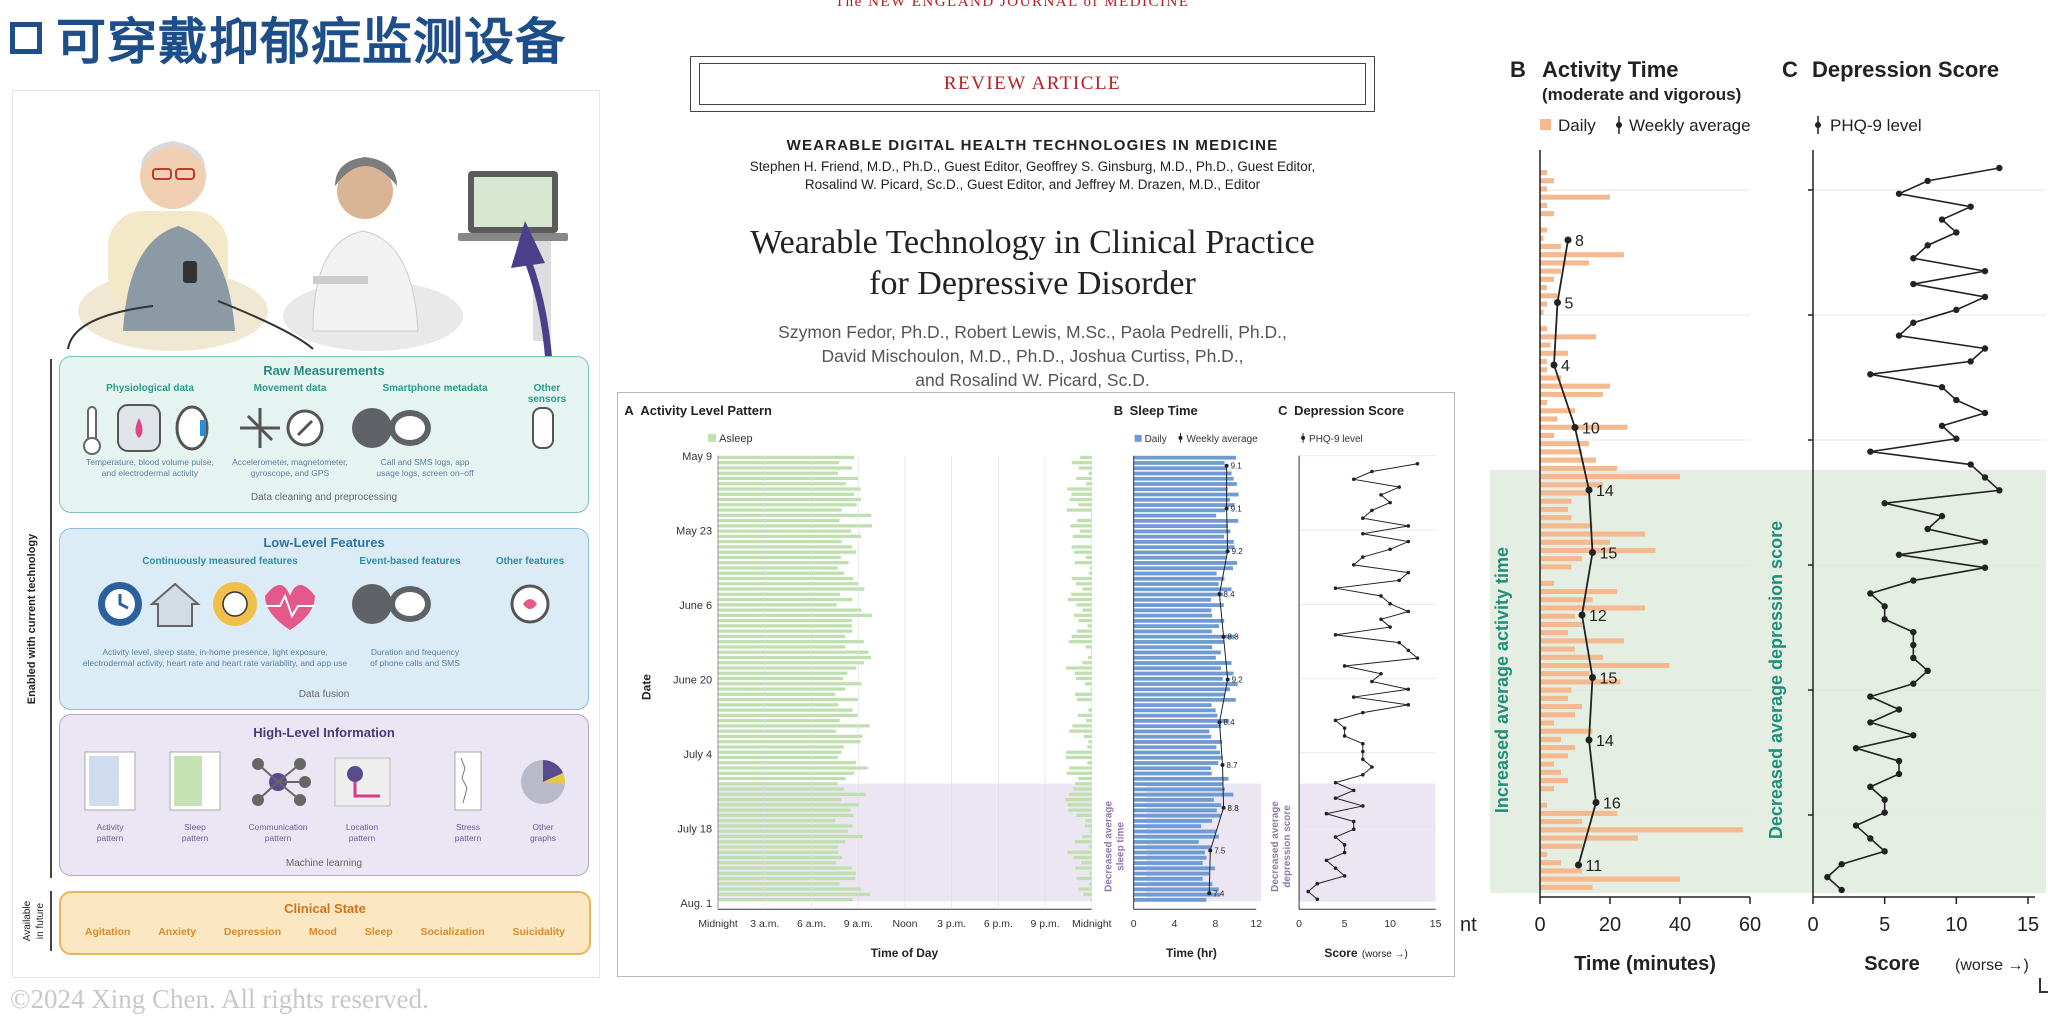 The width and height of the screenshot is (2048, 1024). What do you see at coordinates (2028, 925) in the screenshot?
I see `depression-tick-label: 15` at bounding box center [2028, 925].